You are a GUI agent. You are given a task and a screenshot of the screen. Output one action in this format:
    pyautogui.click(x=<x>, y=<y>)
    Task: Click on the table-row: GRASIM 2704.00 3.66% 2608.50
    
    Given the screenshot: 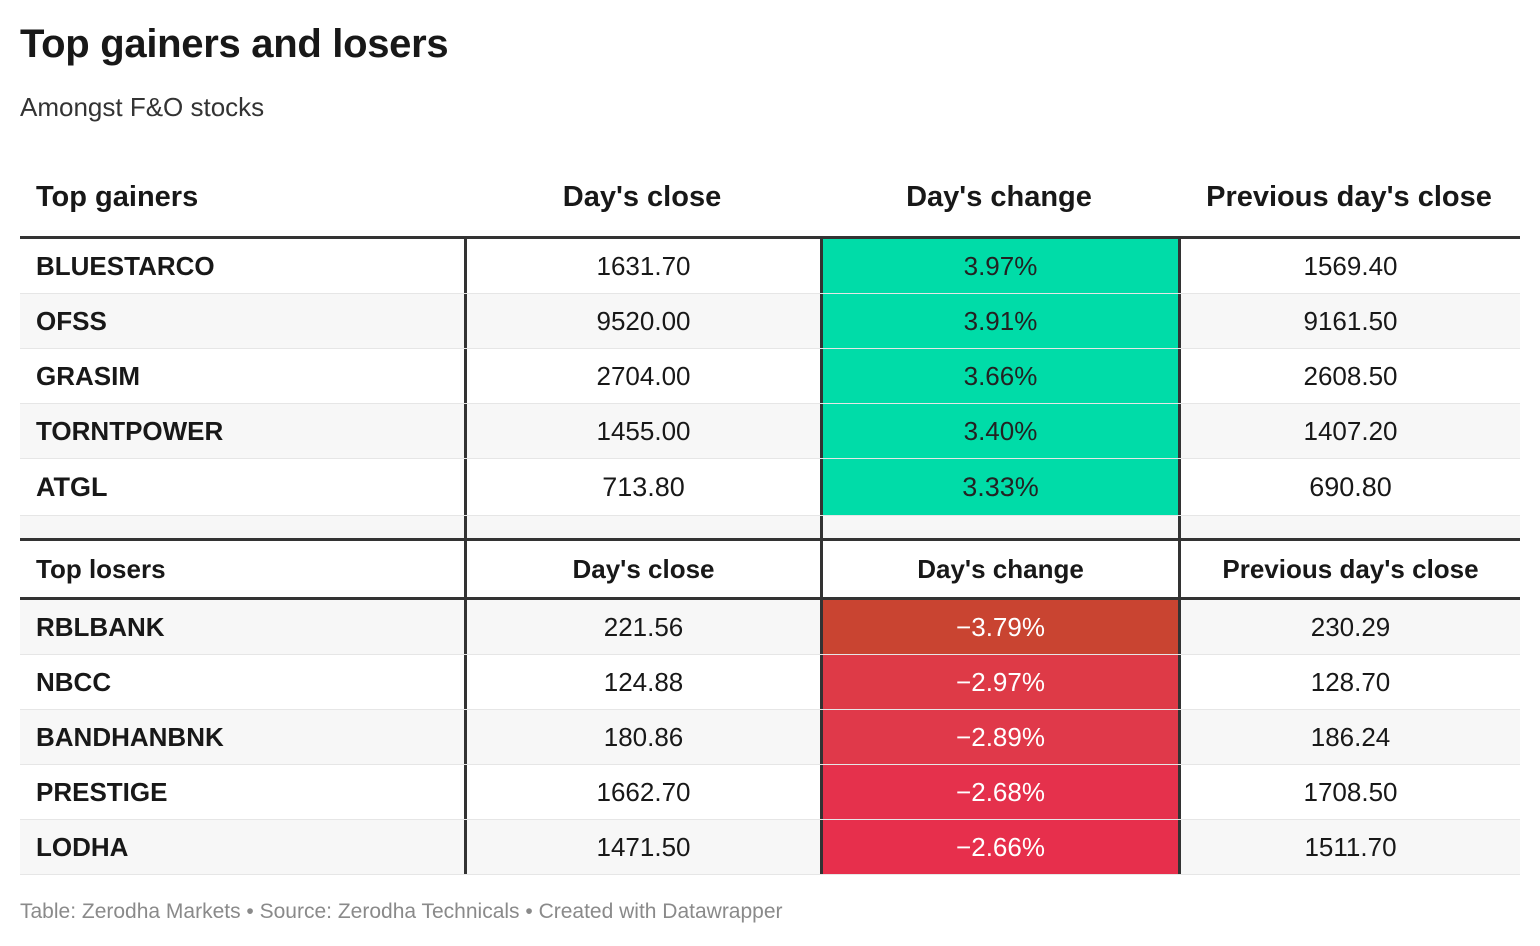 What is the action you would take?
    pyautogui.click(x=770, y=376)
    